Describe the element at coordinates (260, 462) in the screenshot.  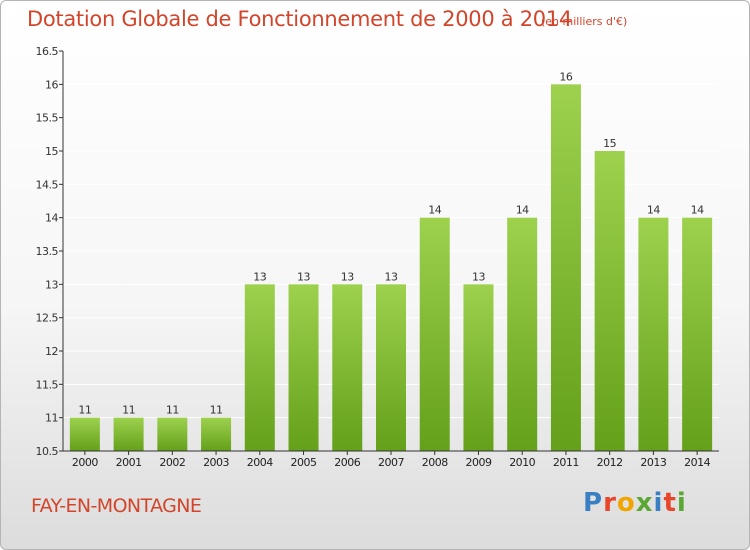
I see `x-tick-label: 2004` at that location.